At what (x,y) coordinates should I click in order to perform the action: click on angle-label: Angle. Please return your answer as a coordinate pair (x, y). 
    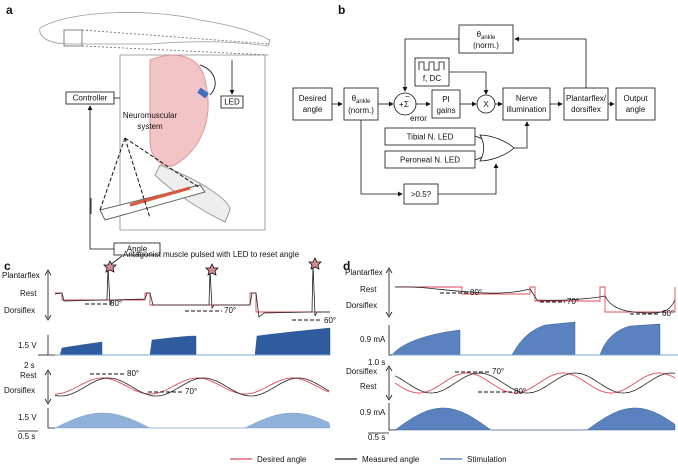
    Looking at the image, I should click on (137, 249).